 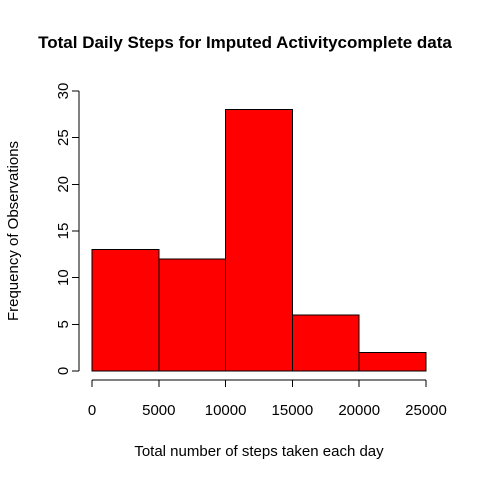 I want to click on y-axis-label: Frequency of Observations, so click(x=13, y=231).